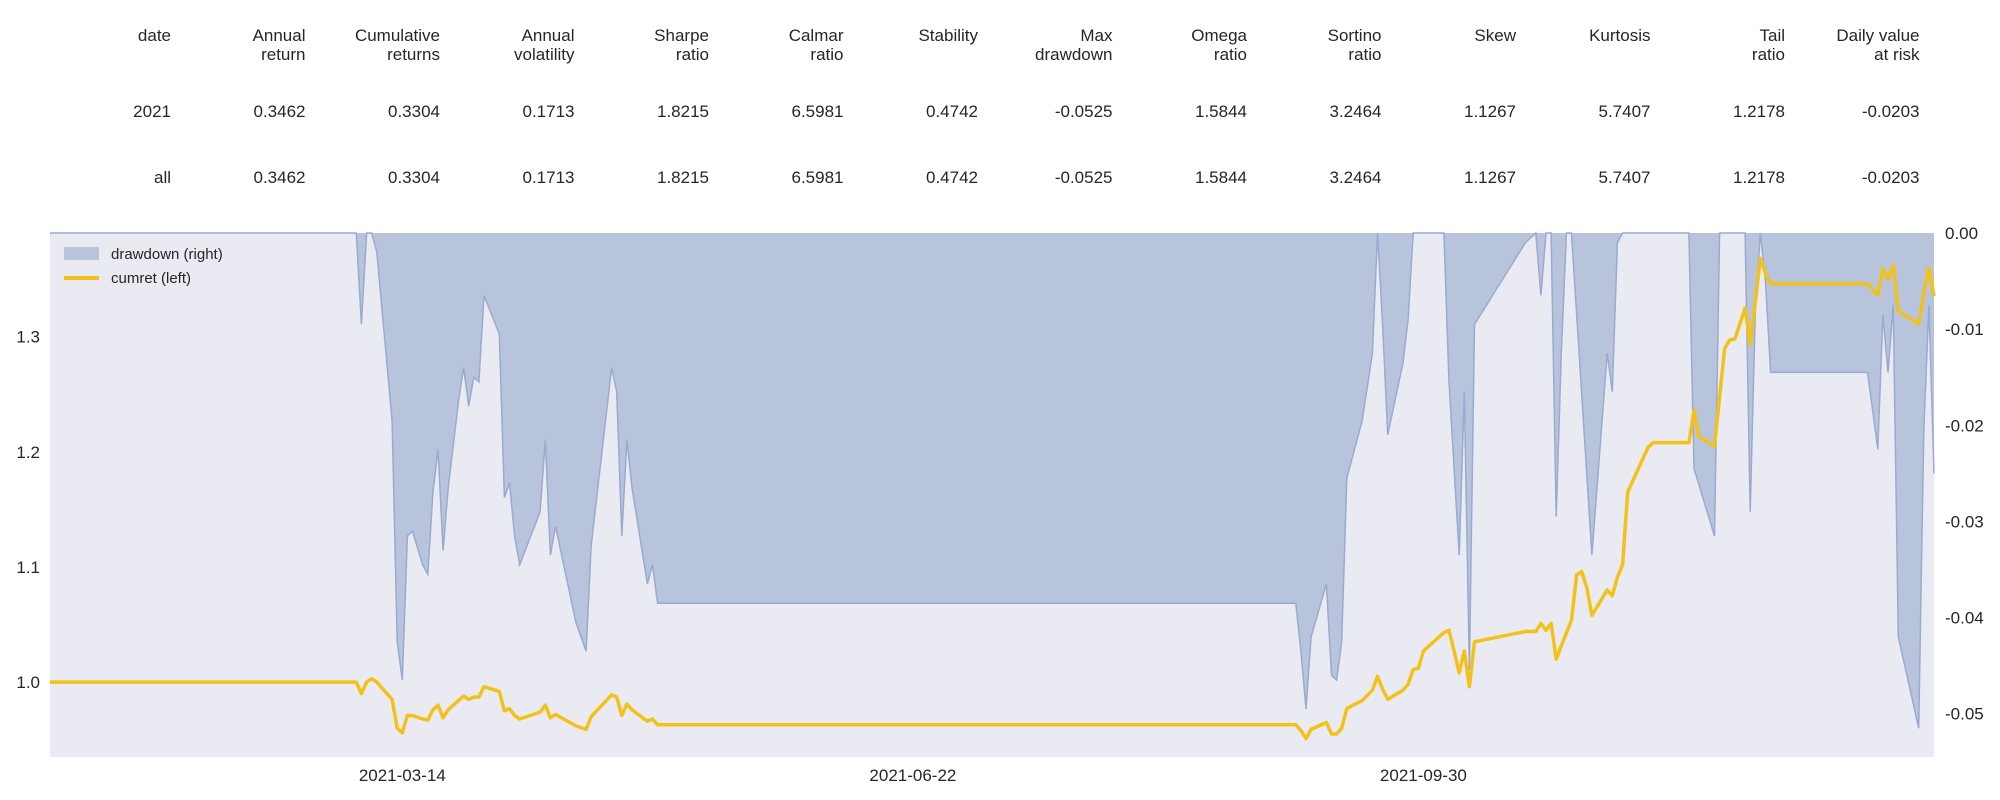 The width and height of the screenshot is (2000, 800). Describe the element at coordinates (28, 567) in the screenshot. I see `y-left-tick-label: 1.1` at that location.